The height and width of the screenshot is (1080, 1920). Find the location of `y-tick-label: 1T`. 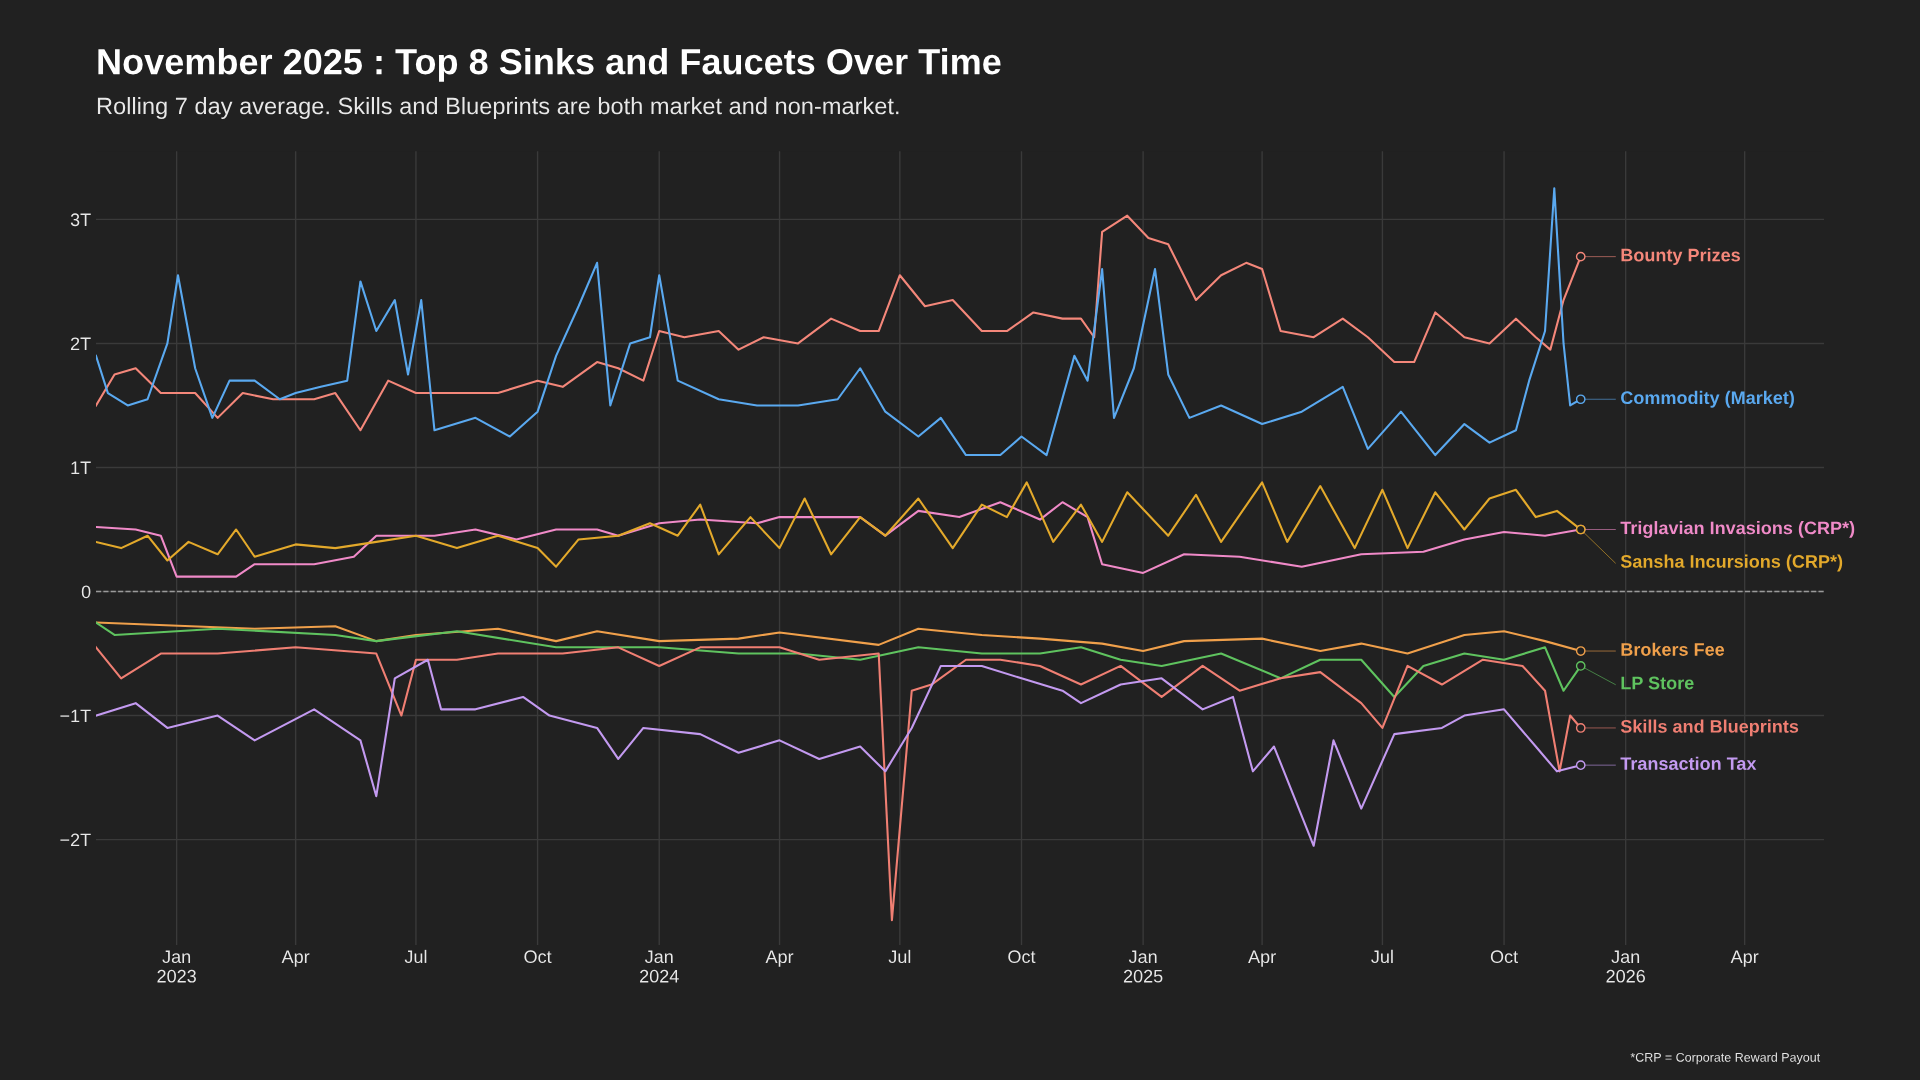

y-tick-label: 1T is located at coordinates (81, 468).